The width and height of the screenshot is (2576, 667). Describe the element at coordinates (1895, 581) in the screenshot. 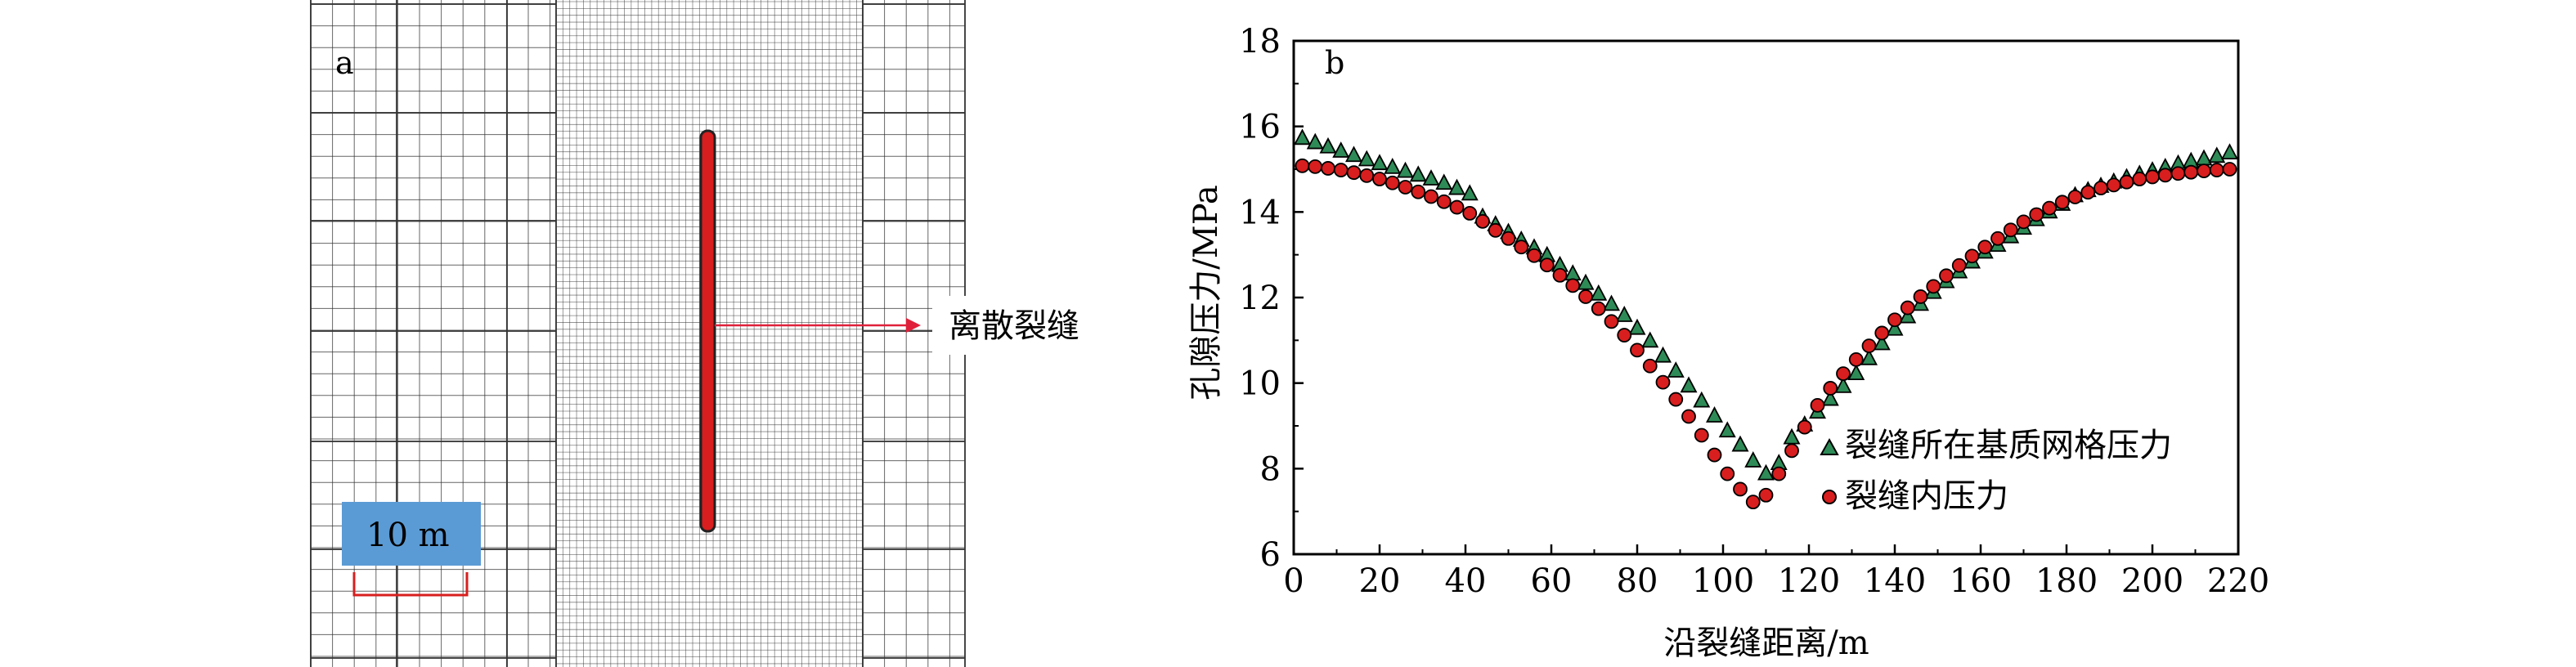

I see `x-tick-label: 140` at that location.